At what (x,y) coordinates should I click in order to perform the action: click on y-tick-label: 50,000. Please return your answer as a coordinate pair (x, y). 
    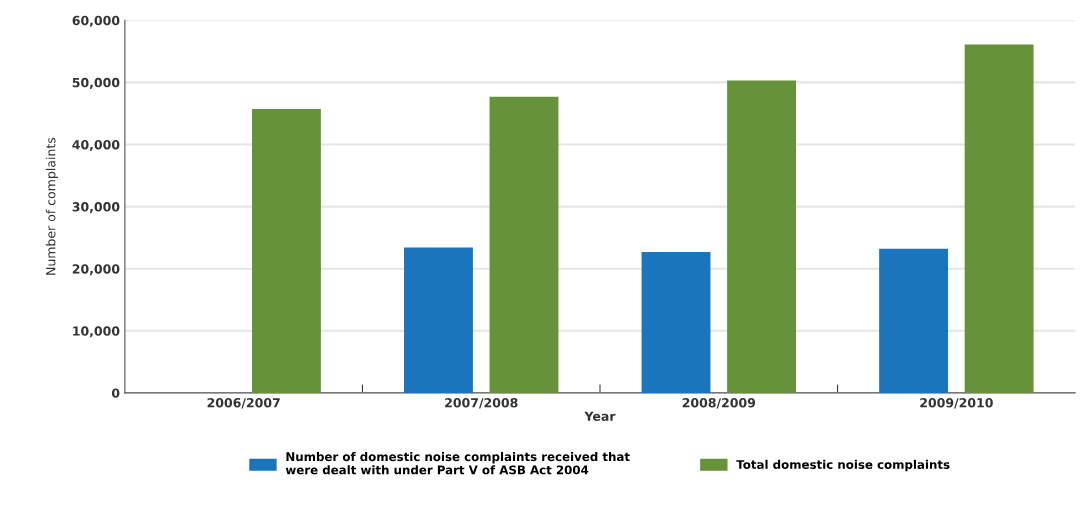
    Looking at the image, I should click on (96, 83).